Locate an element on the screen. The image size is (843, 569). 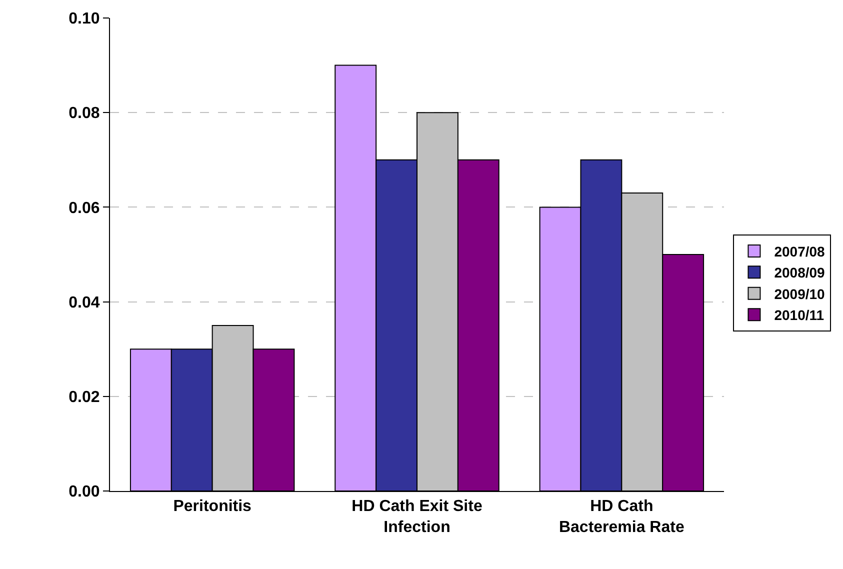
y-tick-label: 0.08 is located at coordinates (84, 113).